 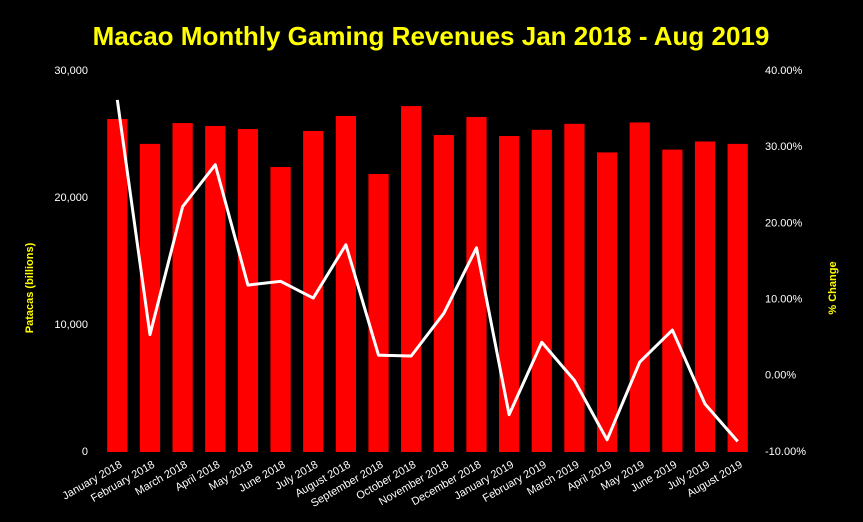 I want to click on y-tick-label: 40.00%, so click(x=784, y=71).